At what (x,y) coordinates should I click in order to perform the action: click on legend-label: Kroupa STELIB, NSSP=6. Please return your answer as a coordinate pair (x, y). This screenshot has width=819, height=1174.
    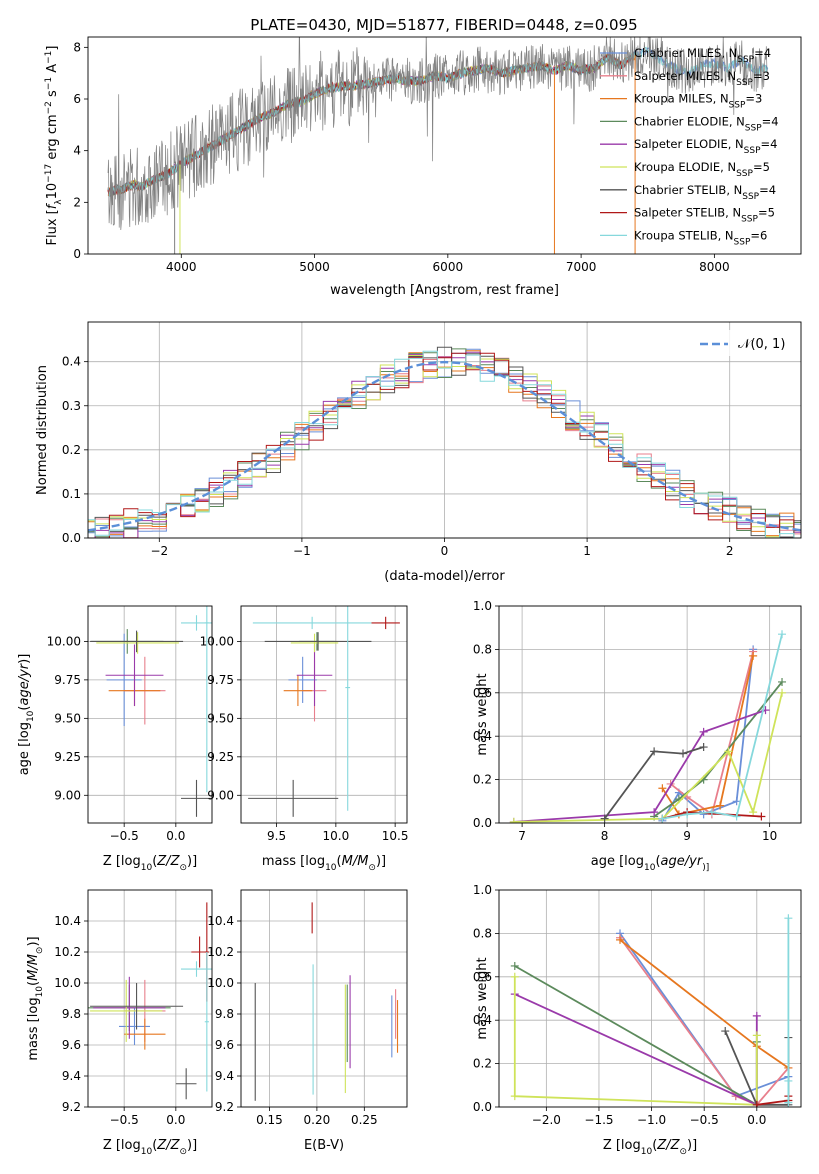
    Looking at the image, I should click on (700, 237).